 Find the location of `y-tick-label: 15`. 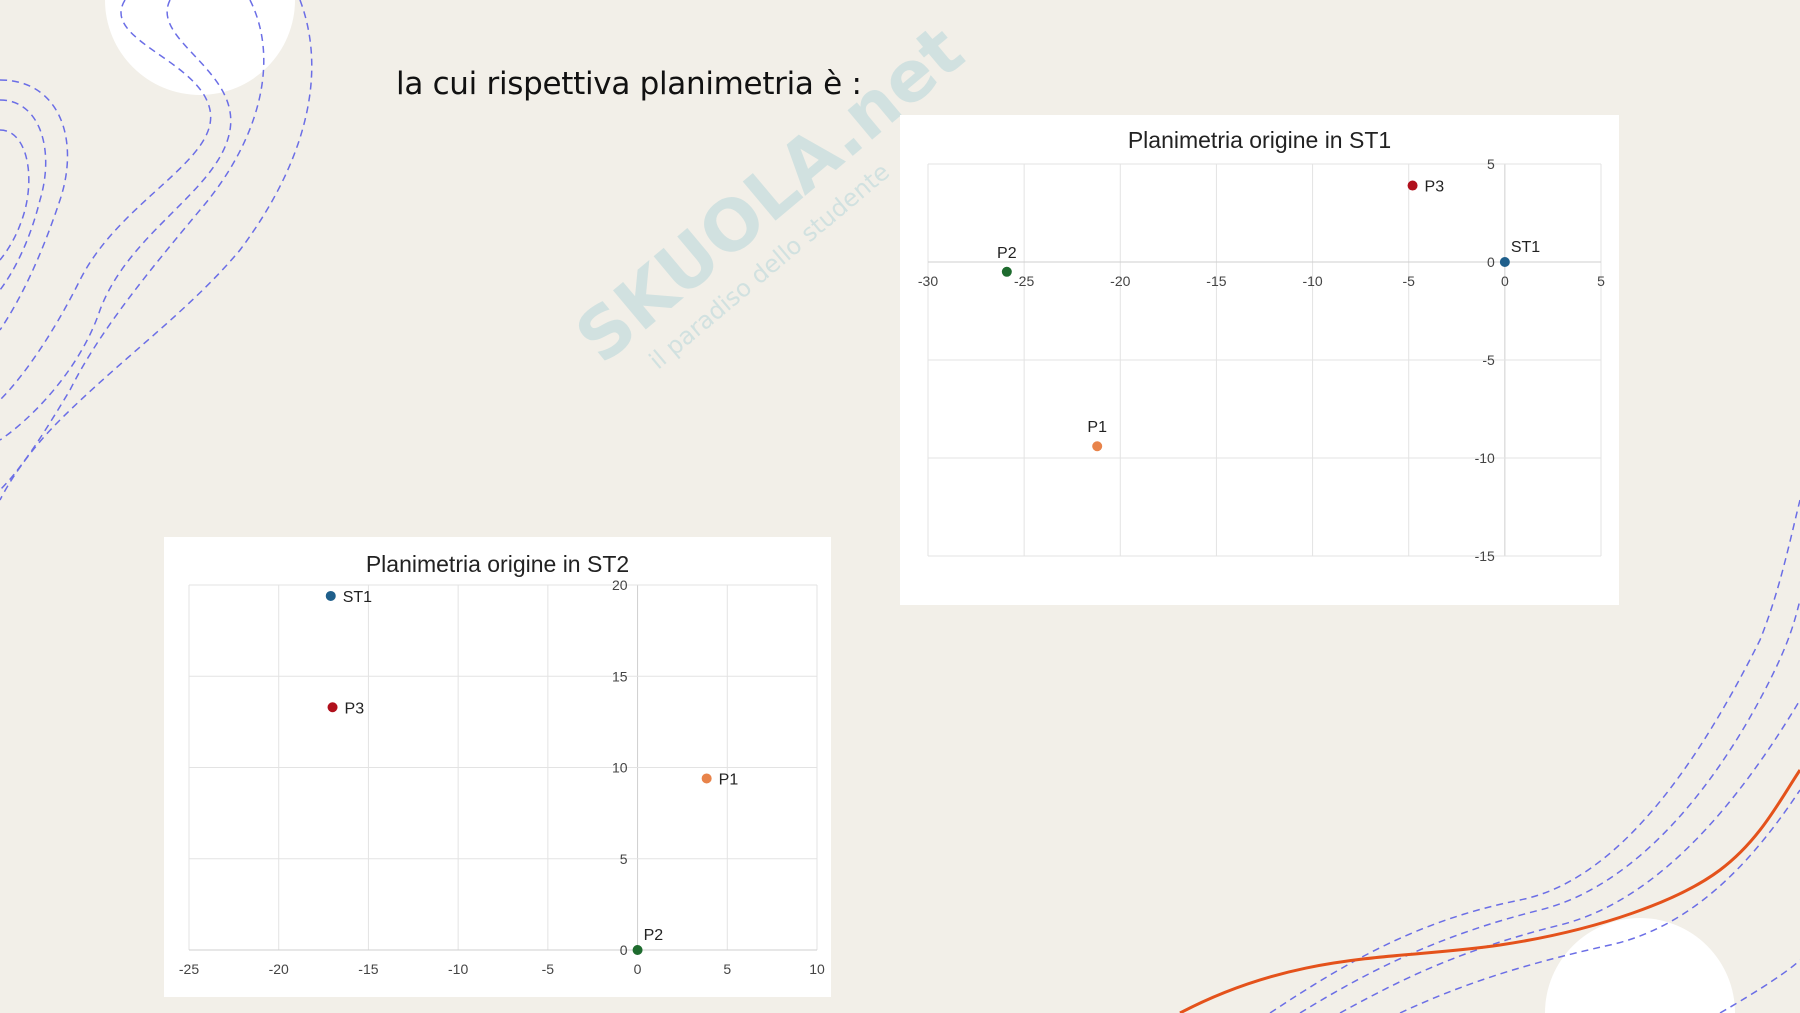

y-tick-label: 15 is located at coordinates (620, 676).